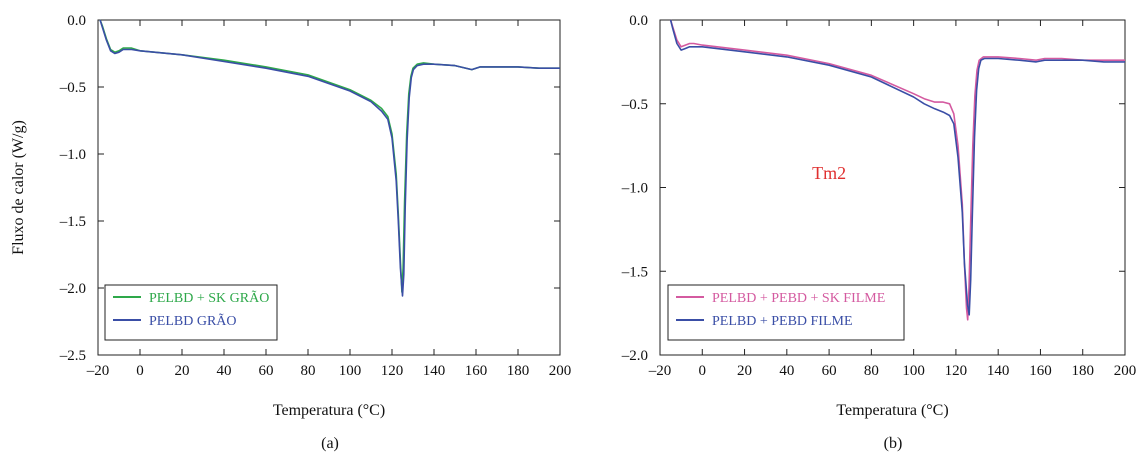  Describe the element at coordinates (798, 298) in the screenshot. I see `legend-entry: PELBD + PEBD + SK FILME` at that location.